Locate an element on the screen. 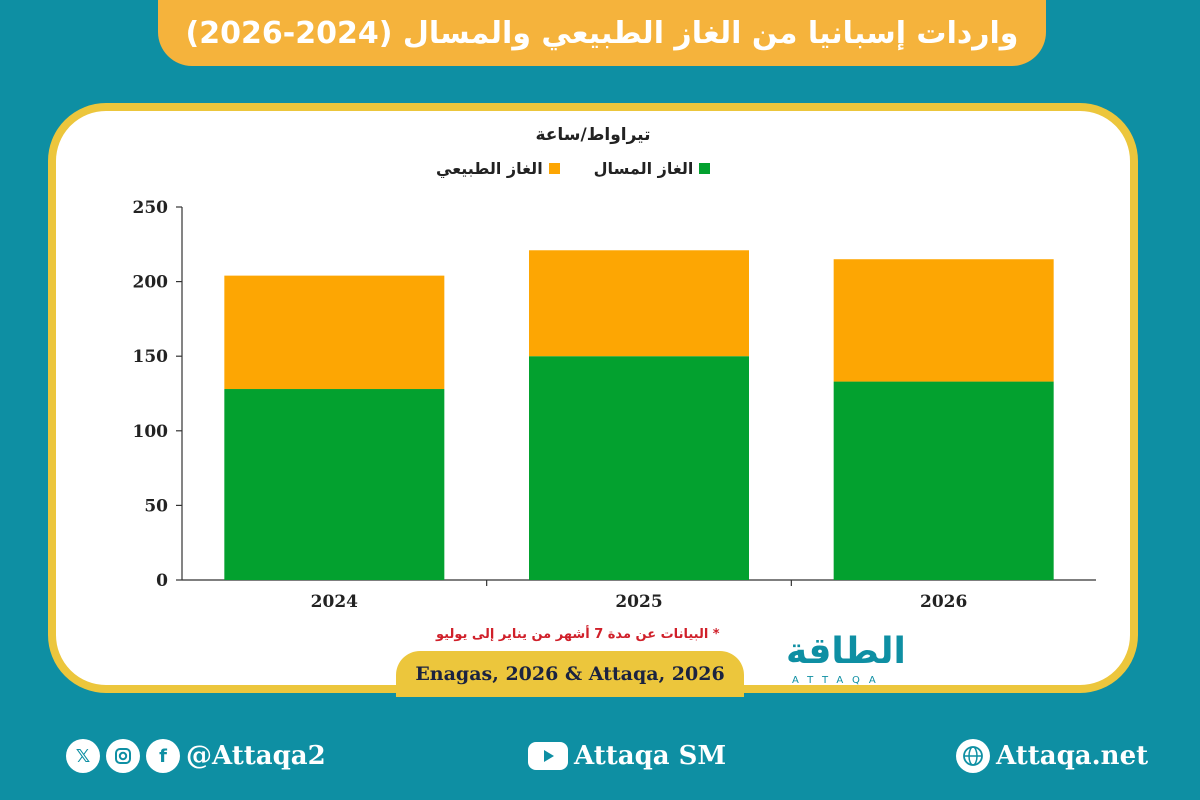 This screenshot has width=1200, height=800. legend-item-natural-gas: الغاز الطبيعي is located at coordinates (498, 168).